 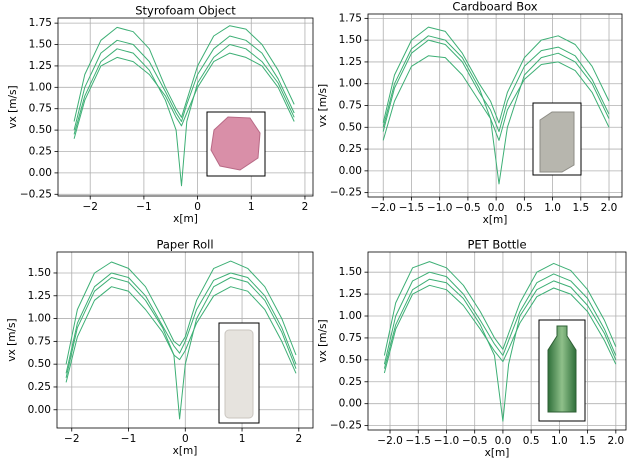 I want to click on bottle-photo, so click(x=562, y=369).